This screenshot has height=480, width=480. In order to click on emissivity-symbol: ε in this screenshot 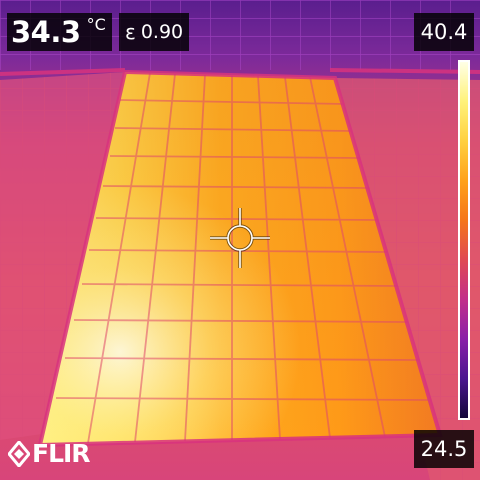, I will do `click(130, 32)`.